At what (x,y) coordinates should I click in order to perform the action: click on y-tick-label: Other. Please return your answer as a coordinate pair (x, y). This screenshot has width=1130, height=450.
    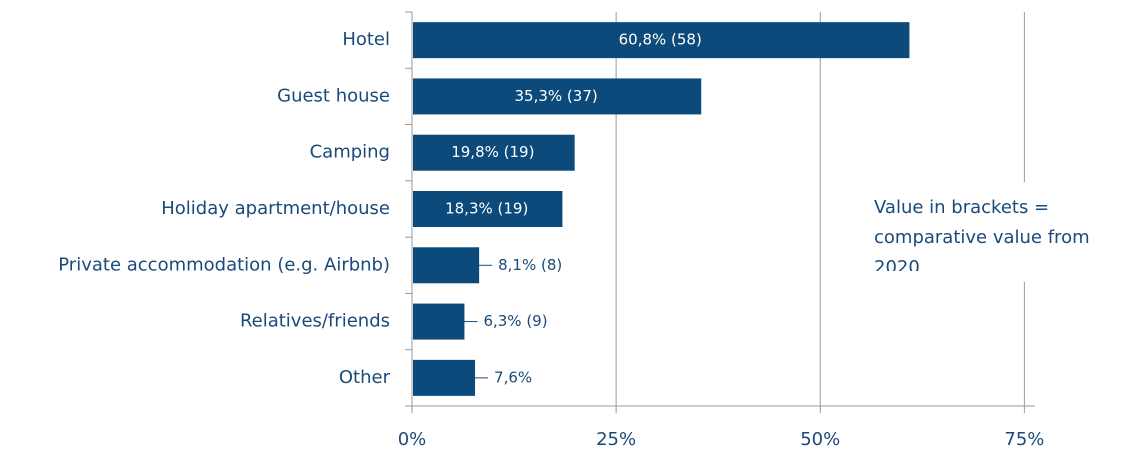
    Looking at the image, I should click on (365, 377).